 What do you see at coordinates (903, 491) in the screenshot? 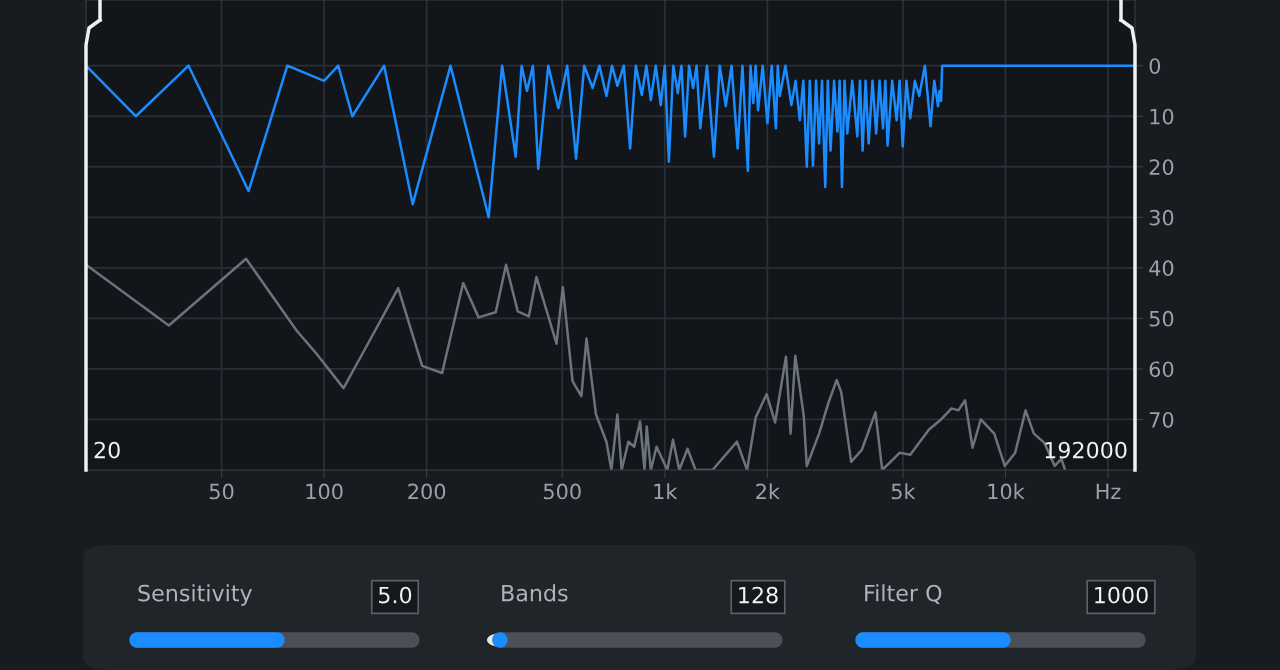
I see `x-tick-label: 5k` at bounding box center [903, 491].